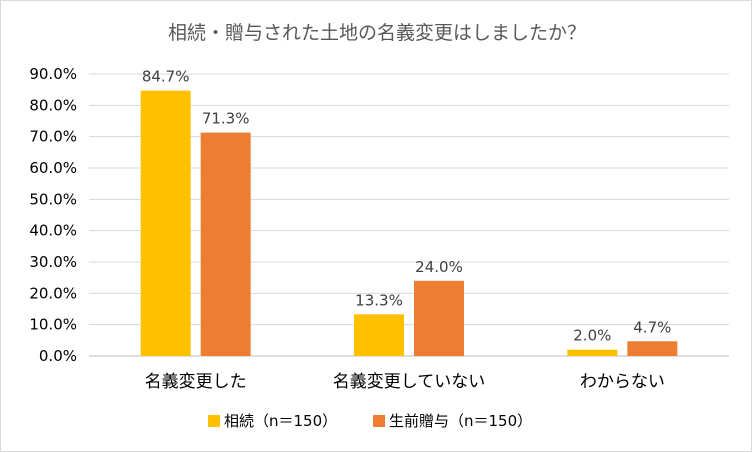 The height and width of the screenshot is (453, 752). What do you see at coordinates (439, 267) in the screenshot?
I see `data-label: 24.0%` at bounding box center [439, 267].